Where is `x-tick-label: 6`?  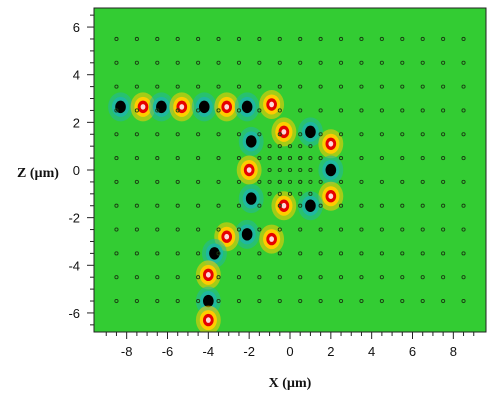
x-tick-label: 6 is located at coordinates (412, 351).